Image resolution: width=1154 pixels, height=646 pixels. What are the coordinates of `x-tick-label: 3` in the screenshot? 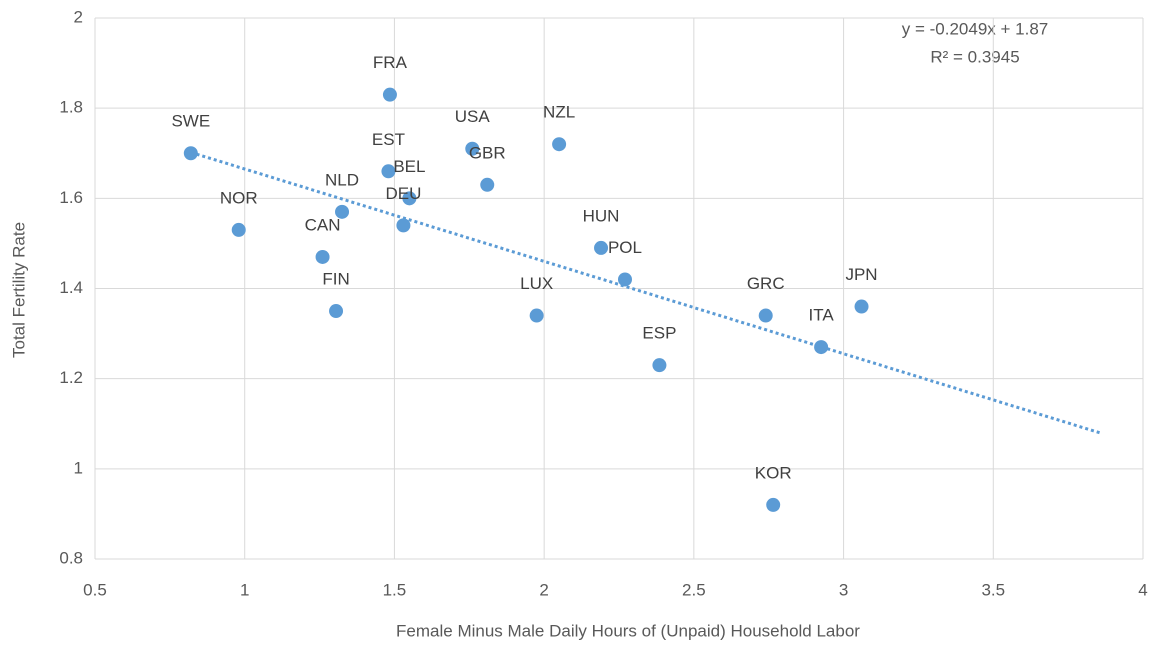 It's located at (843, 589).